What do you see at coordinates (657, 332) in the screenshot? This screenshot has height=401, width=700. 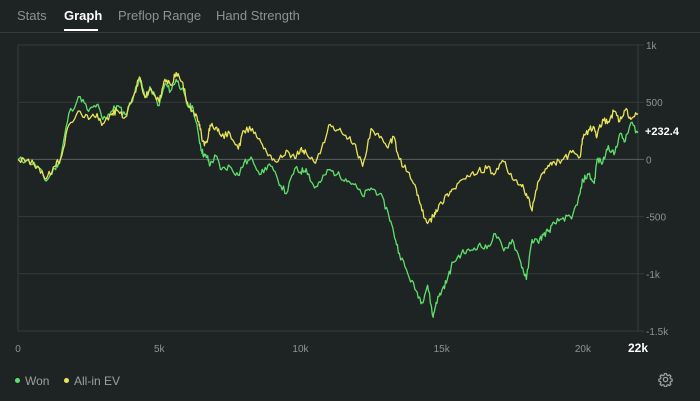 I see `y-tick-label: -1.5k` at bounding box center [657, 332].